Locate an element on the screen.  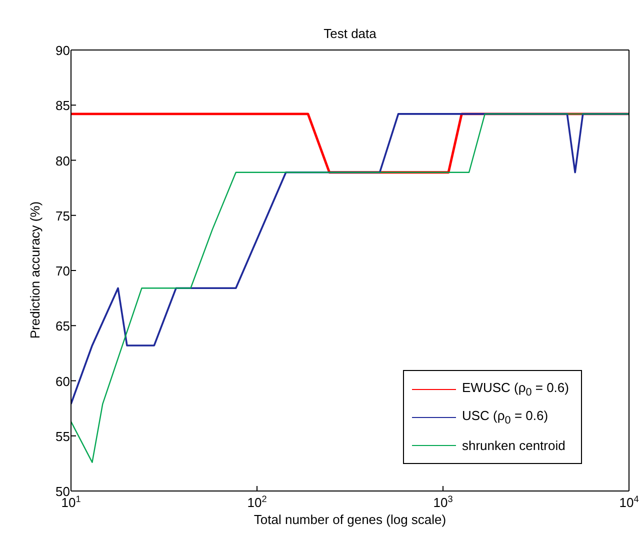
y-tick-label: 50 is located at coordinates (63, 491).